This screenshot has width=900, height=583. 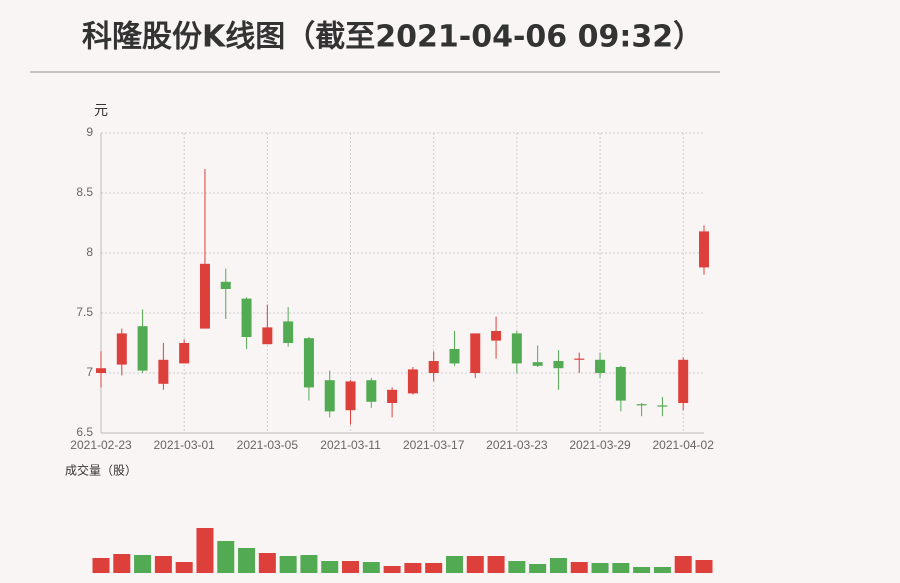 What do you see at coordinates (84, 432) in the screenshot?
I see `y-tick-label: 6.5` at bounding box center [84, 432].